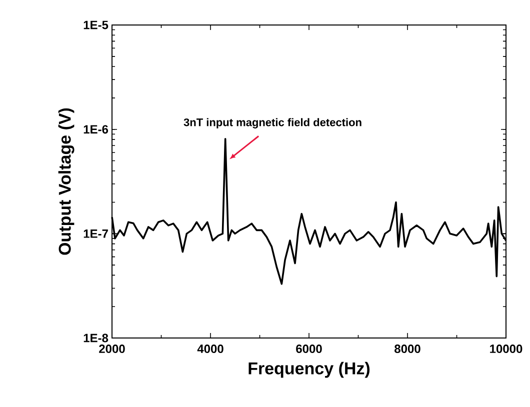 This screenshot has height=407, width=530. I want to click on y-tick-label: 1E-6, so click(96, 129).